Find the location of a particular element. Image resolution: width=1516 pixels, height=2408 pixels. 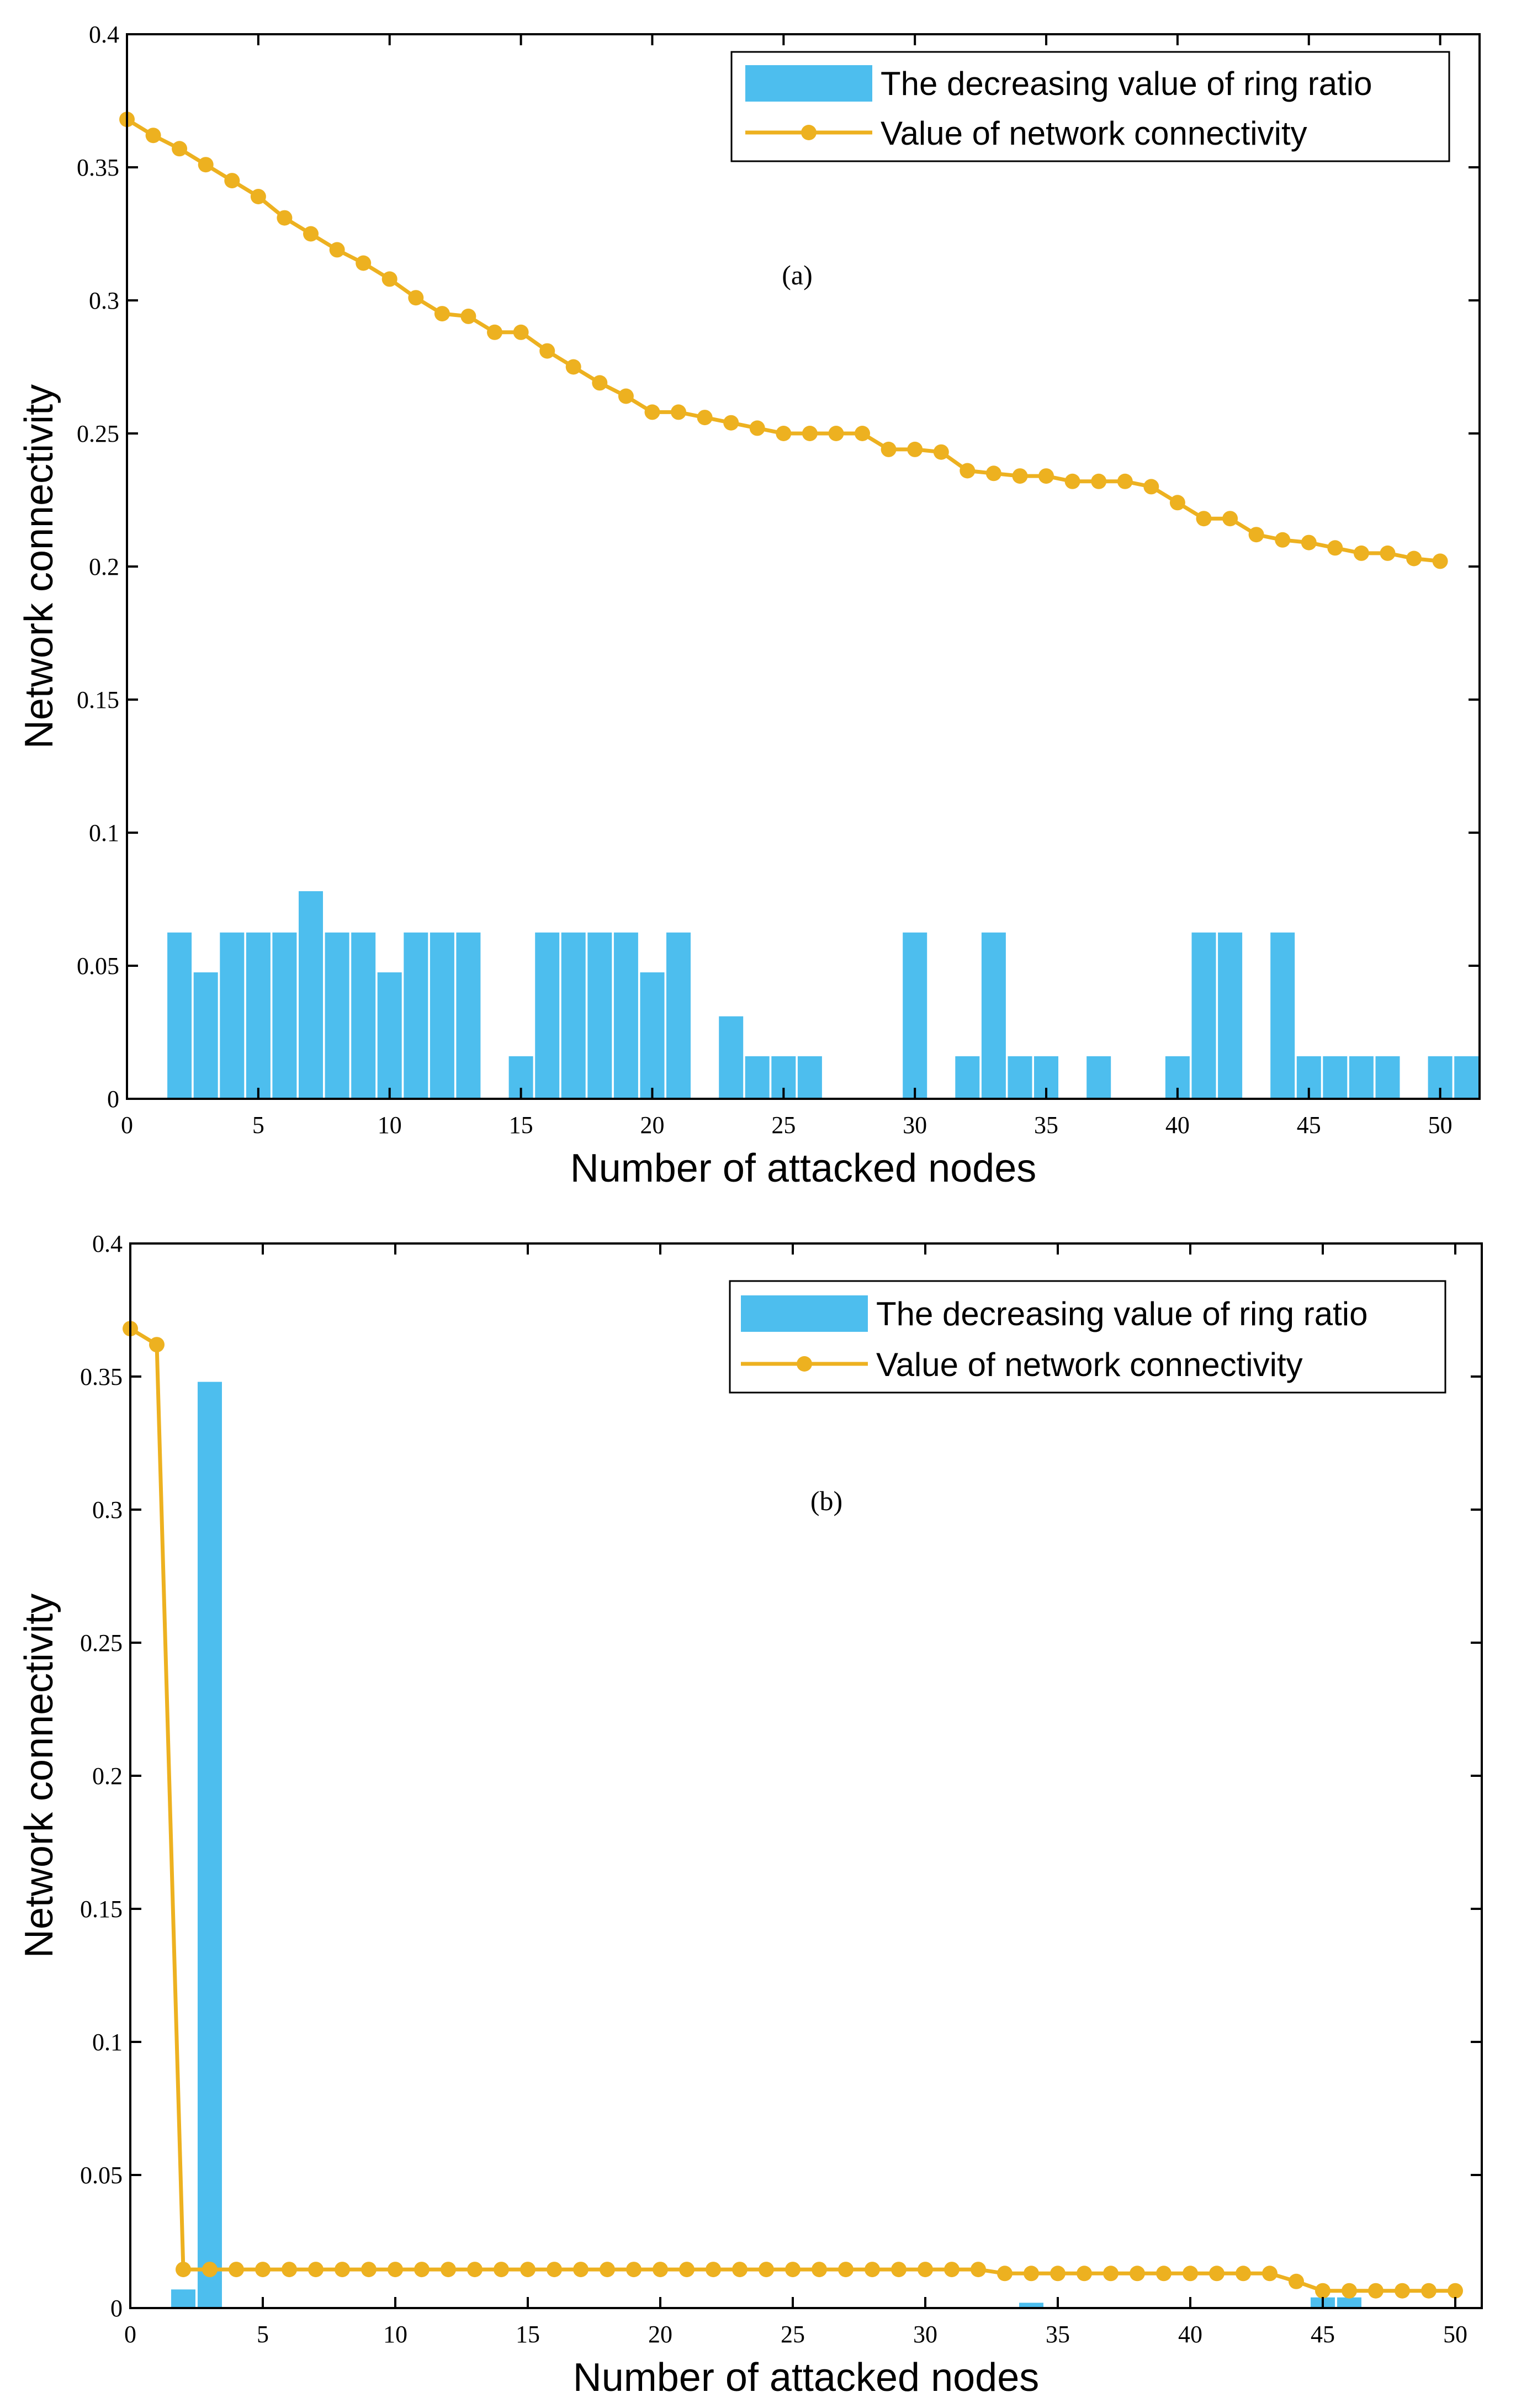

x-tick-label: 30 is located at coordinates (925, 2334).